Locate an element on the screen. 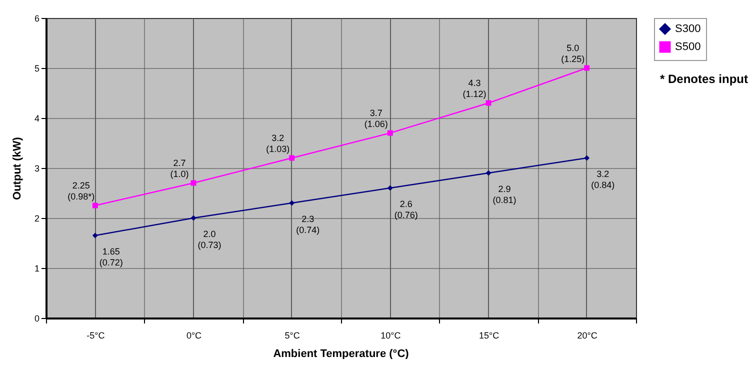 The height and width of the screenshot is (385, 751). data-label: 5.0 (1.25) is located at coordinates (573, 53).